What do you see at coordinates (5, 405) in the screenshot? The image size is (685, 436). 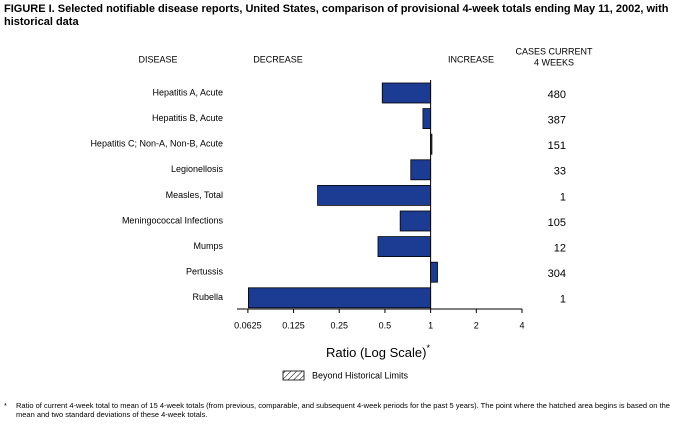 I see `footnote-marker: *` at bounding box center [5, 405].